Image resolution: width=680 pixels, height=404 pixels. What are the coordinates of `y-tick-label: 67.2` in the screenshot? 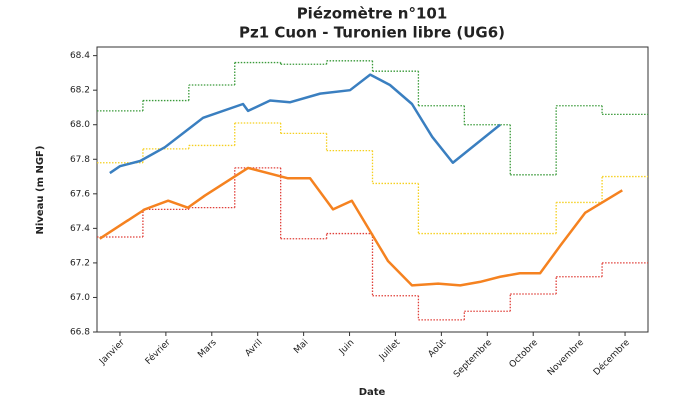 It's located at (80, 263).